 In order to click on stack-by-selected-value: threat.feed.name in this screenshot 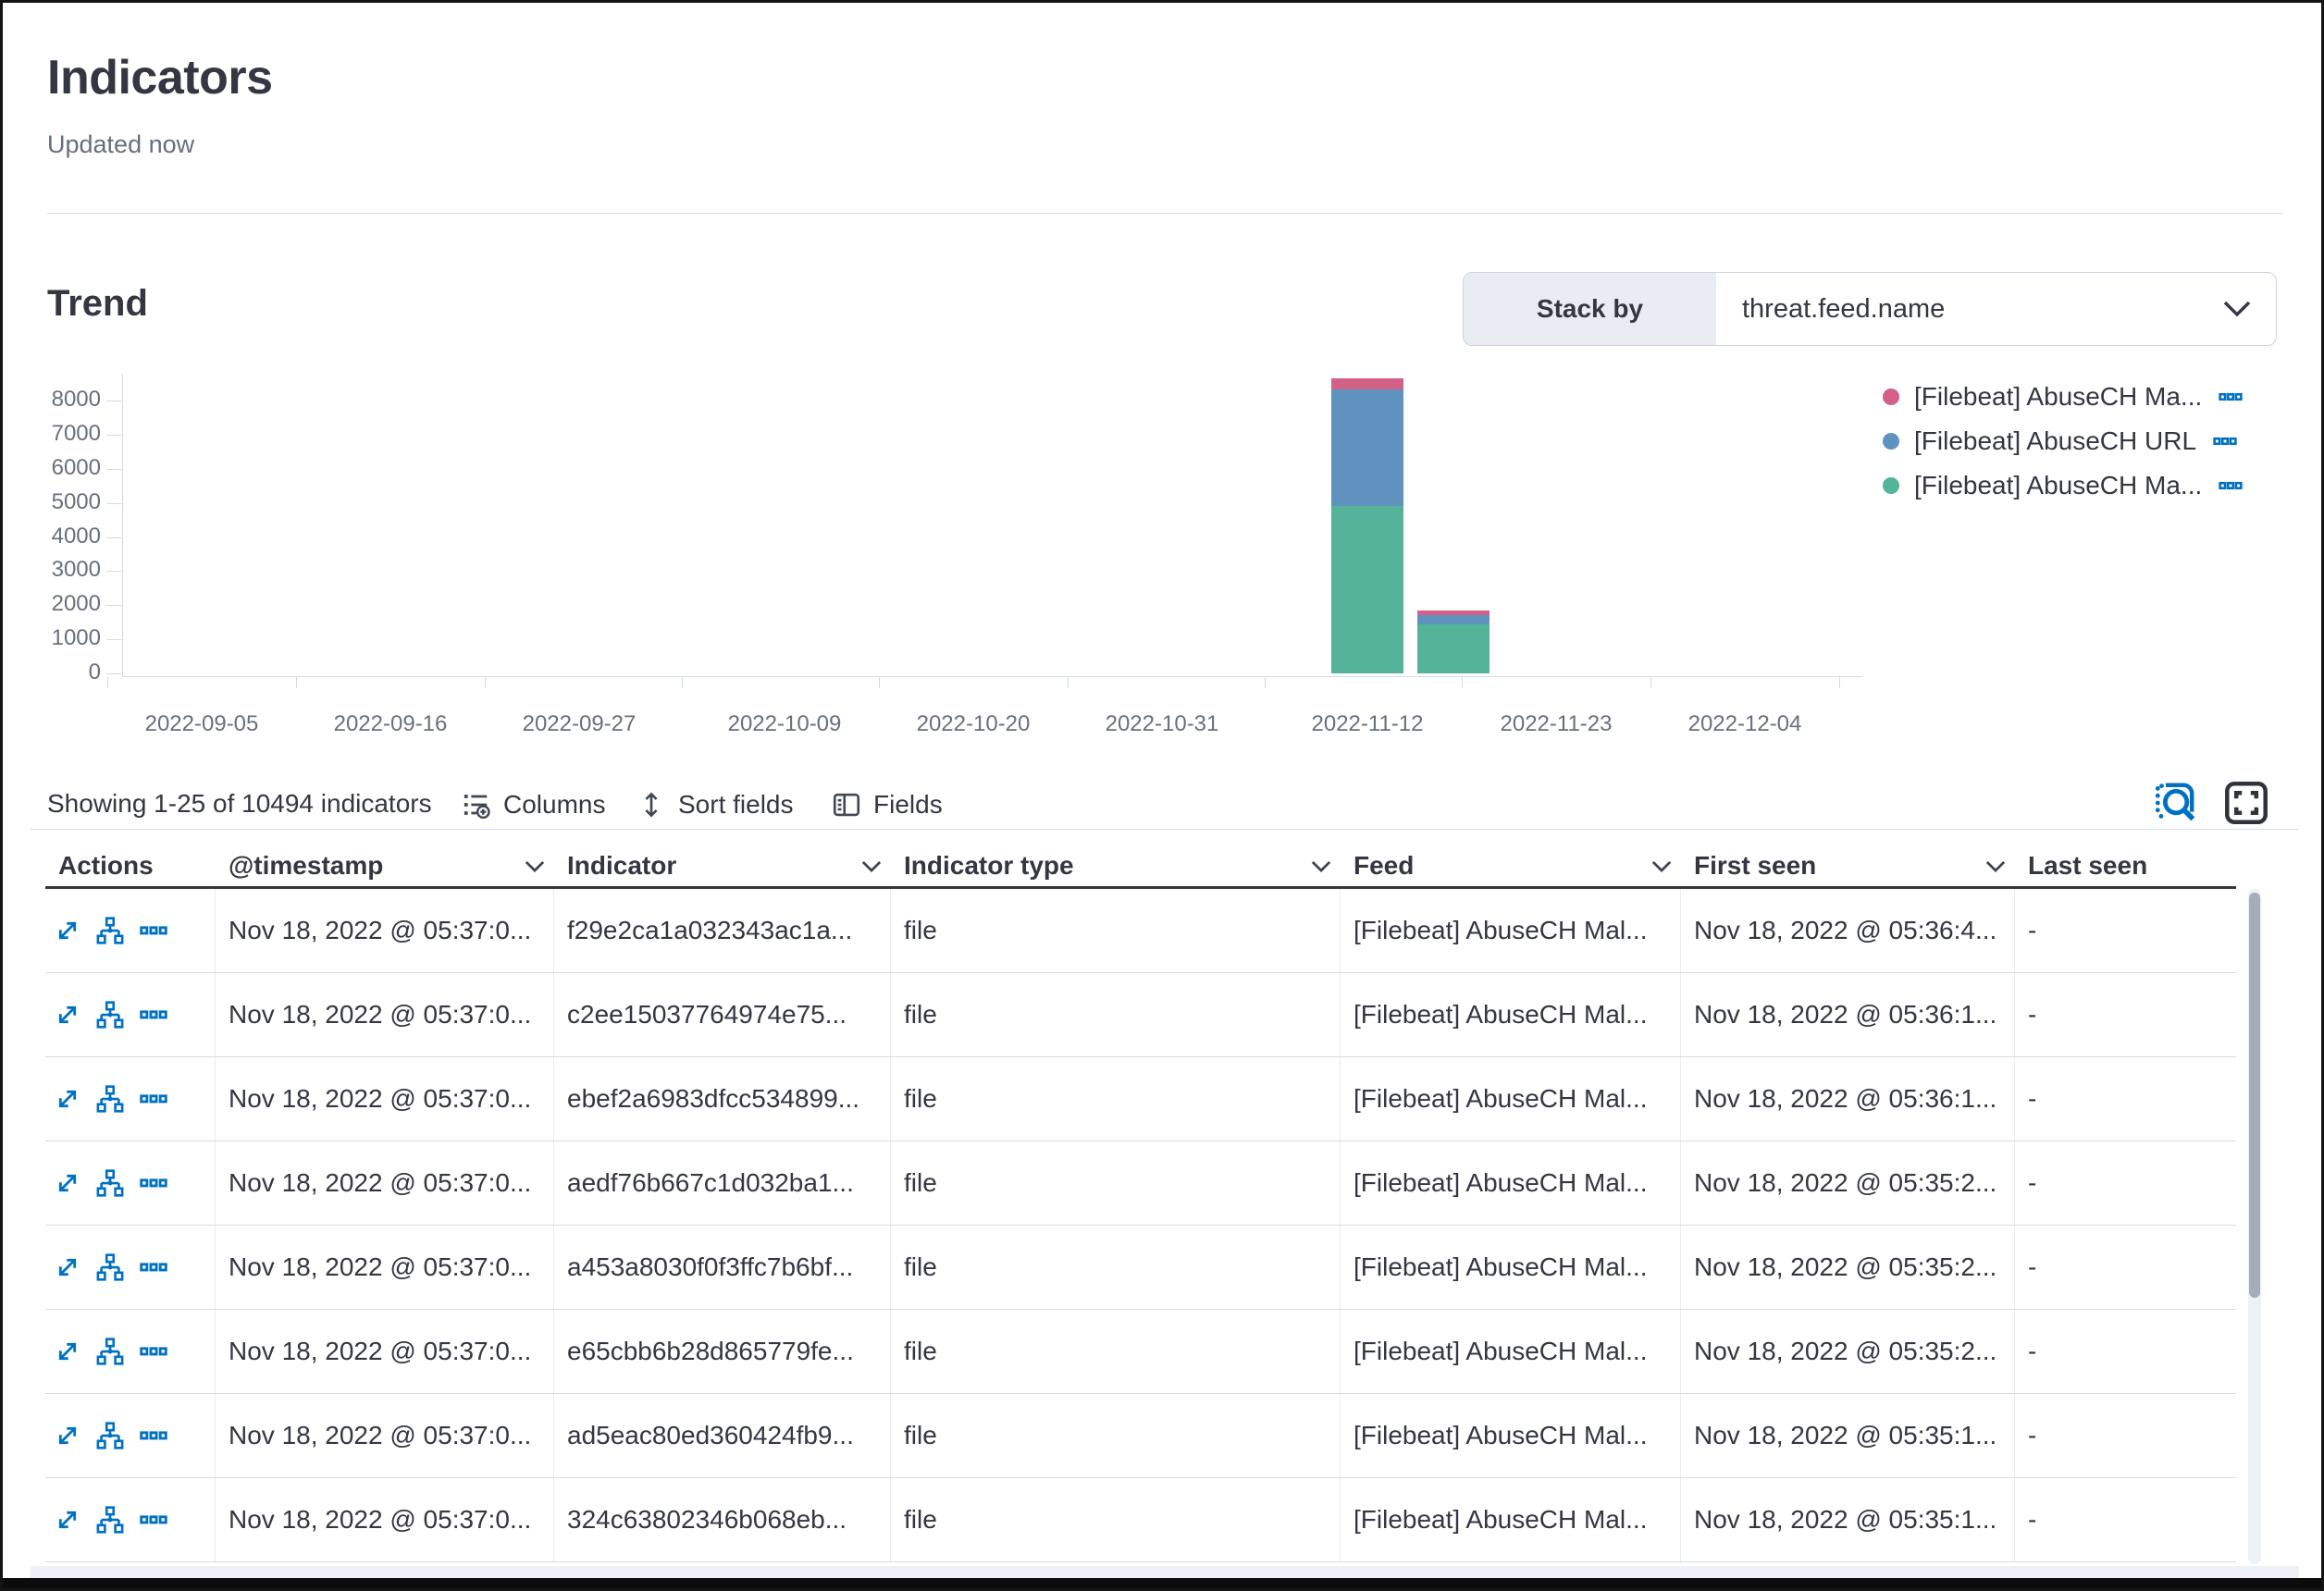, I will do `click(1844, 309)`.